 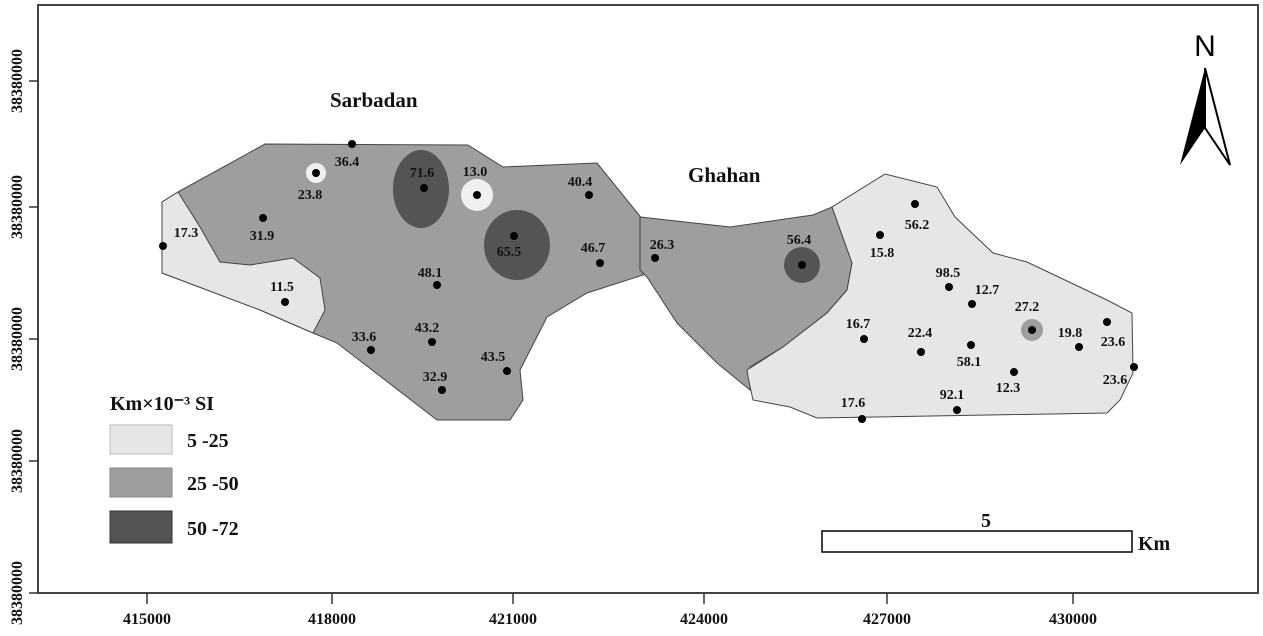 I want to click on sample-value: 11.5, so click(x=282, y=287).